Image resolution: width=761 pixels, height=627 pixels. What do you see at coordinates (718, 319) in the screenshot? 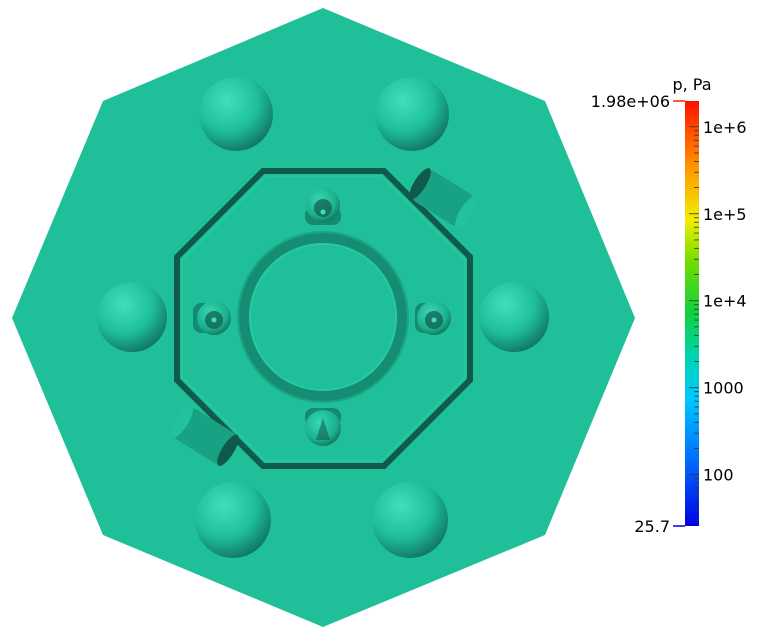
I see `colorbar-ticks: 1e+6 1e+5 1e+4 1000 100` at bounding box center [718, 319].